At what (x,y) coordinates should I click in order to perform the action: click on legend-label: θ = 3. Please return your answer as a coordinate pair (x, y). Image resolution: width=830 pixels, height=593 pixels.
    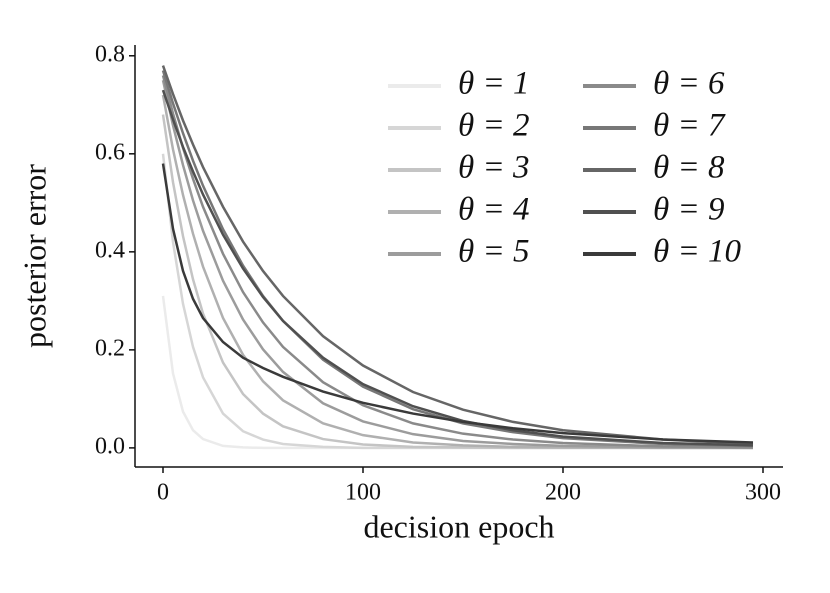
    Looking at the image, I should click on (493, 168).